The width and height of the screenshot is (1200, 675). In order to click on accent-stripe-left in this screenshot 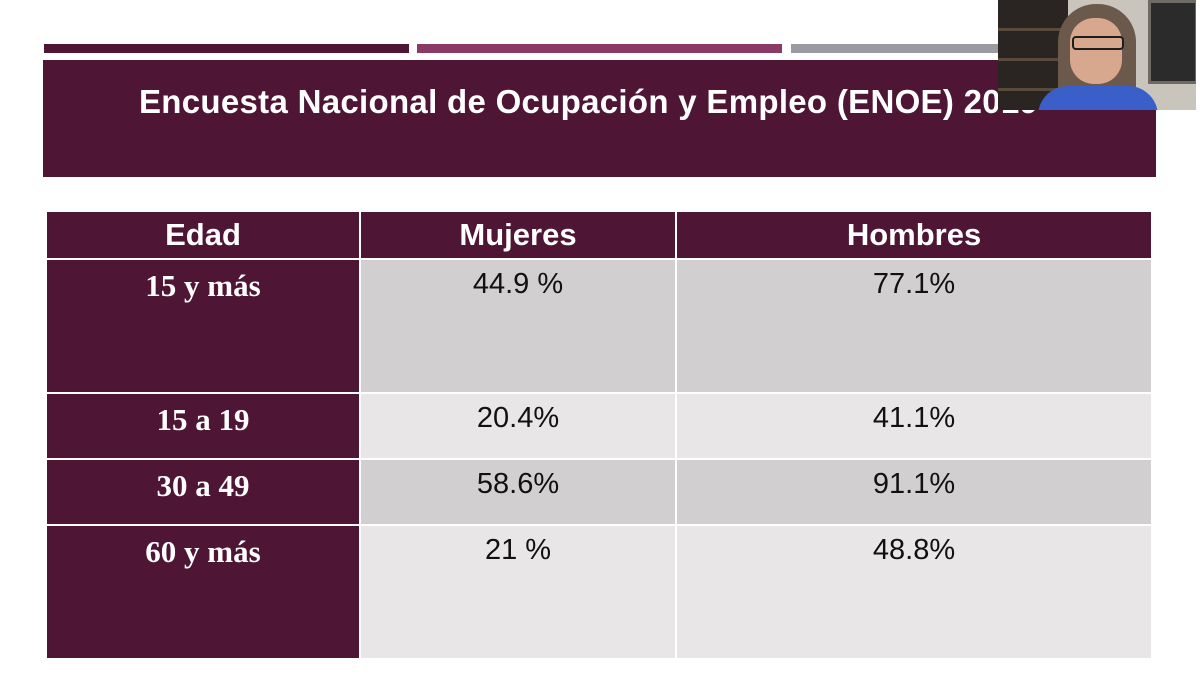, I will do `click(226, 48)`.